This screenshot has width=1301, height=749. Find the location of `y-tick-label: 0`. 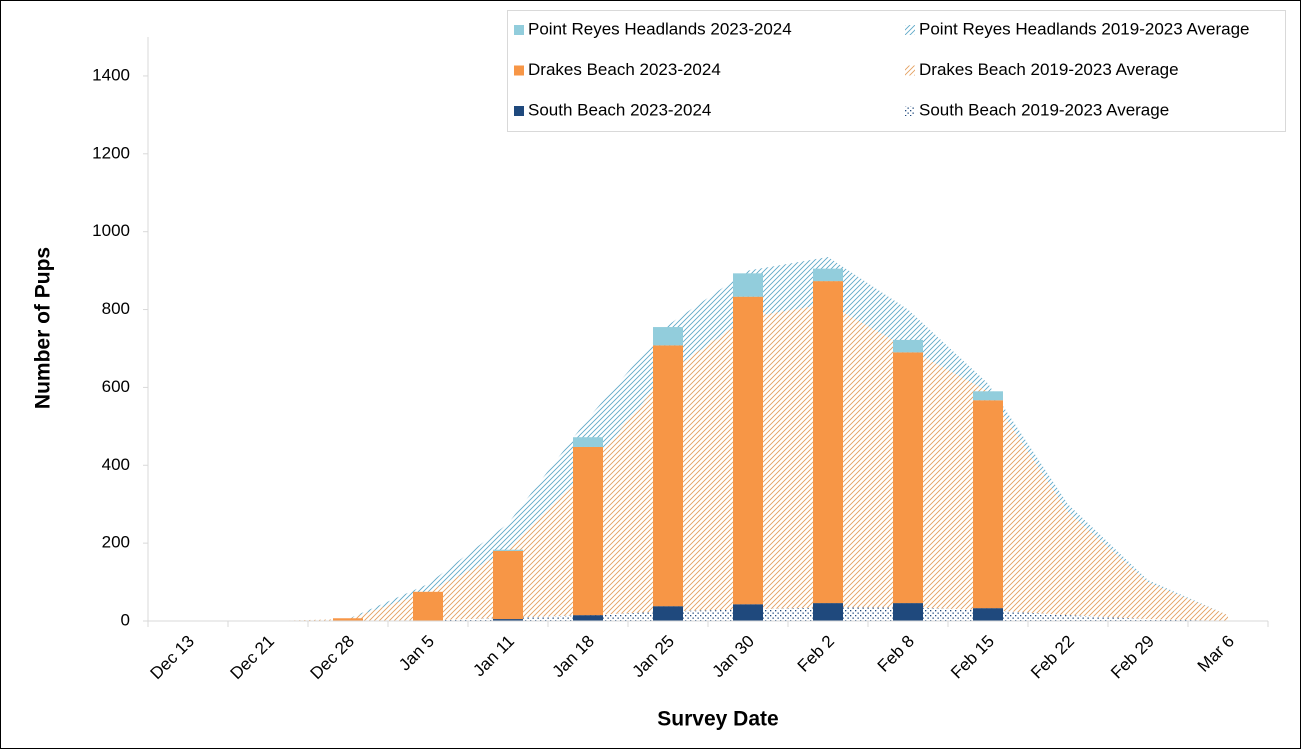

y-tick-label: 0 is located at coordinates (125, 619).